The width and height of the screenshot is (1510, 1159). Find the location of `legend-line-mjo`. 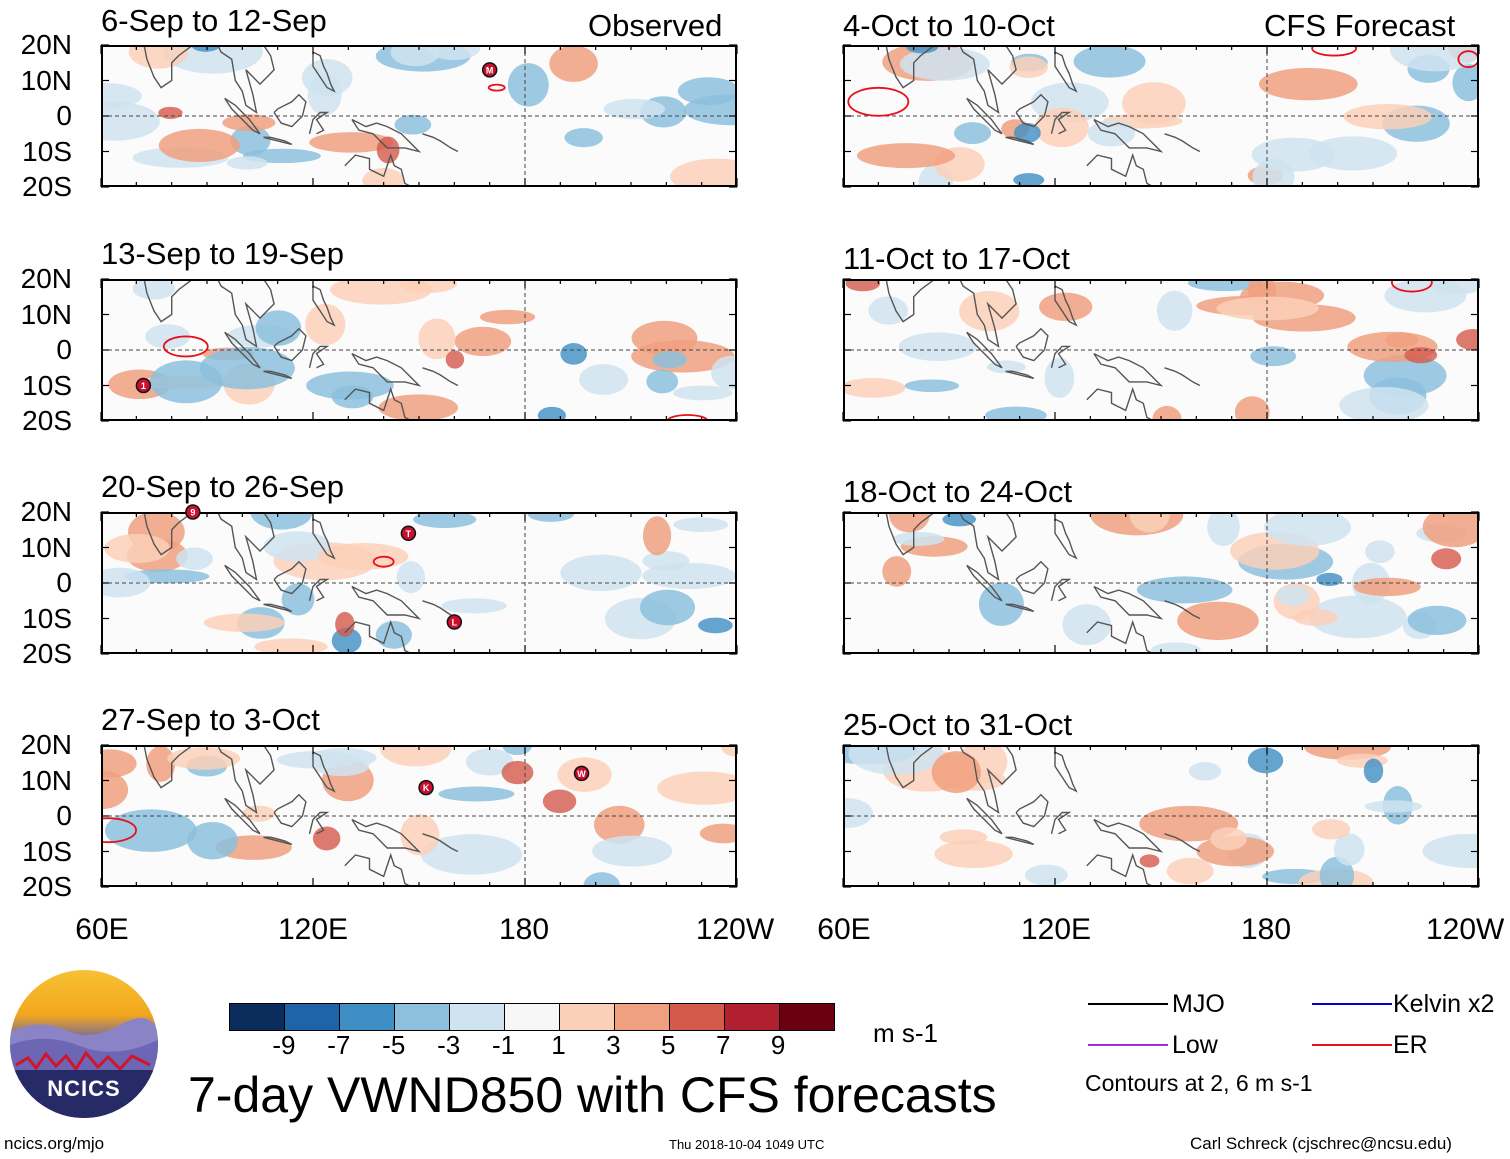

legend-line-mjo is located at coordinates (1128, 1004).